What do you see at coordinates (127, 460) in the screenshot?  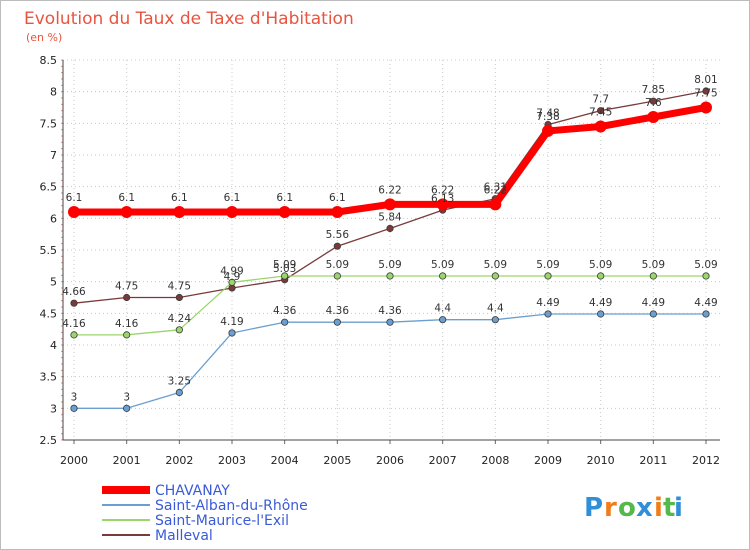 I see `x-tick-label: 2001` at bounding box center [127, 460].